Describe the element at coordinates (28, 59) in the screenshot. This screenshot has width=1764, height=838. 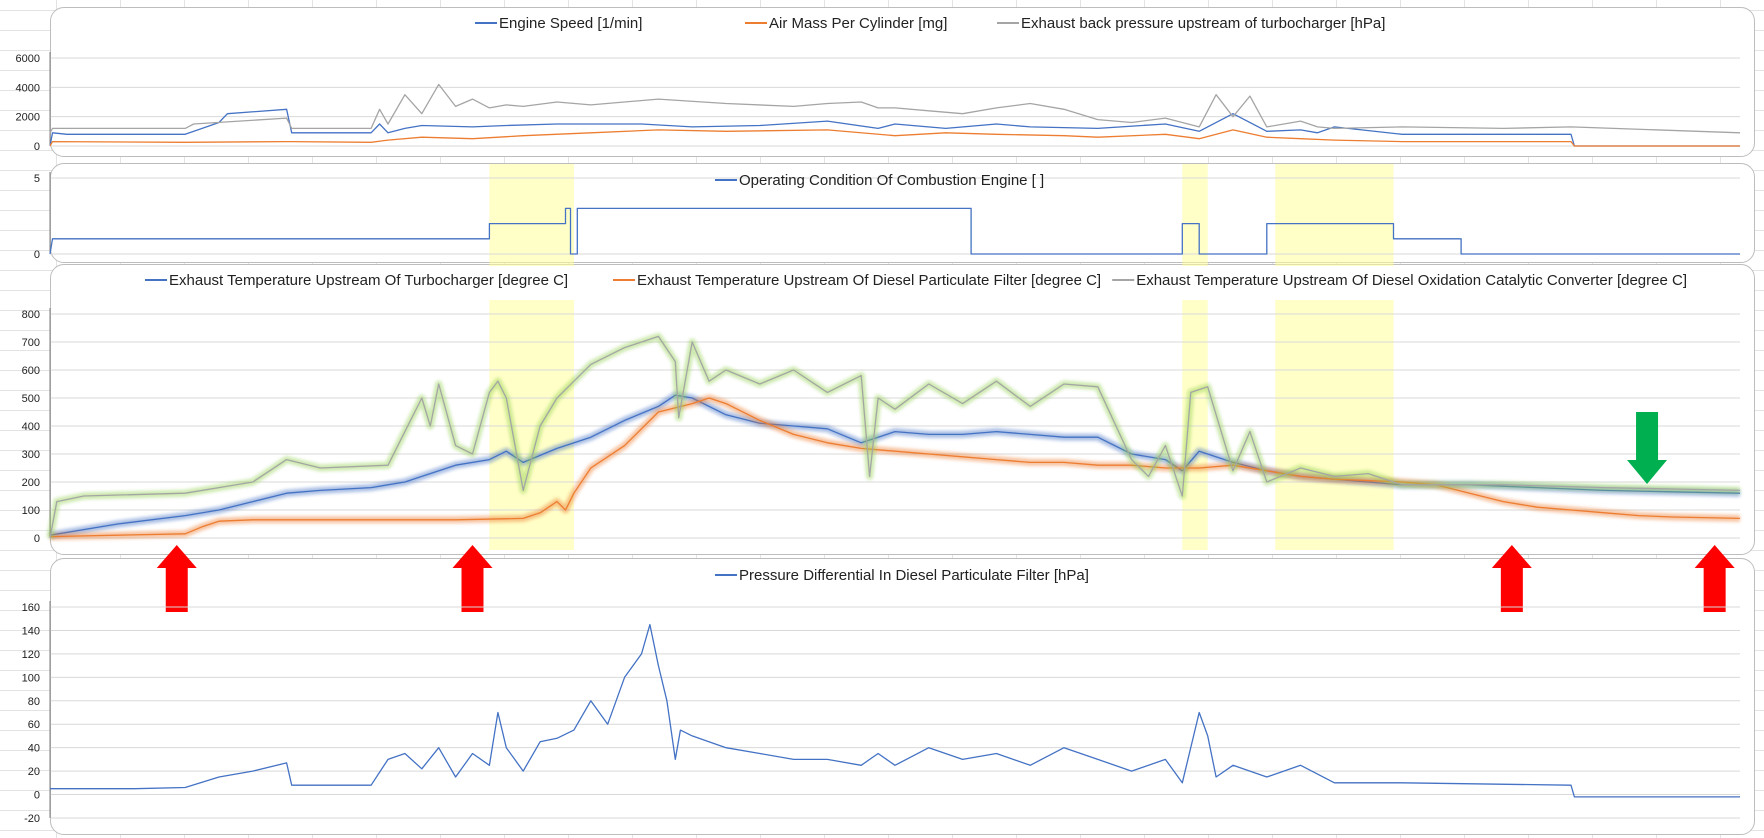
I see `y-tick-label: 6000` at that location.